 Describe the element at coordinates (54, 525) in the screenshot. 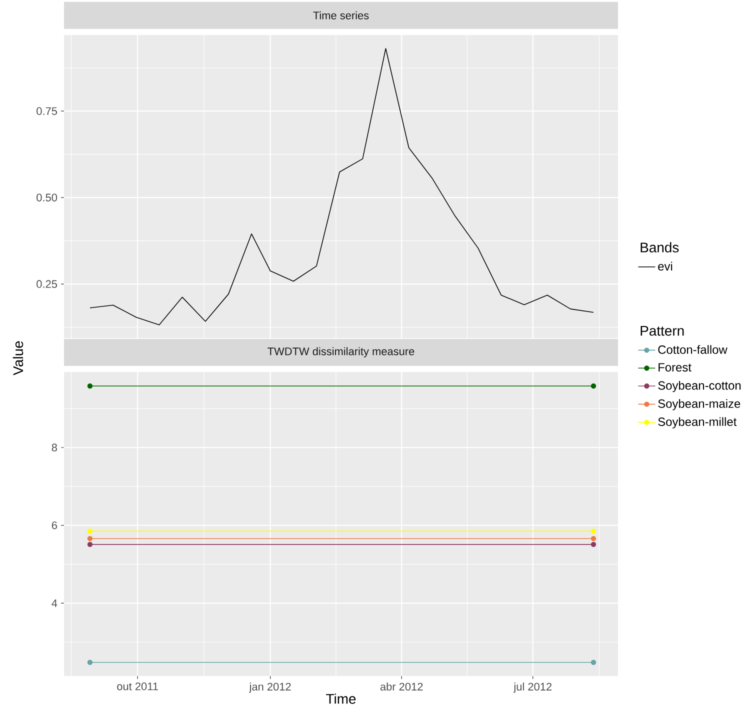

I see `y-tick-label: 6` at that location.